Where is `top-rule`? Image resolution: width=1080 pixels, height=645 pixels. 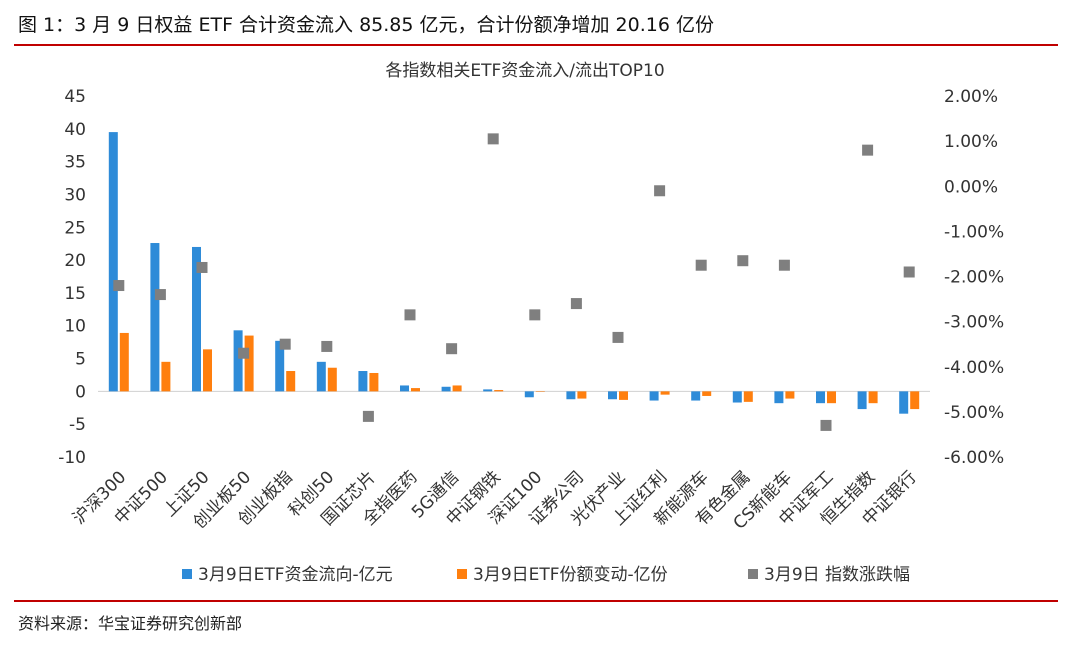 top-rule is located at coordinates (536, 45).